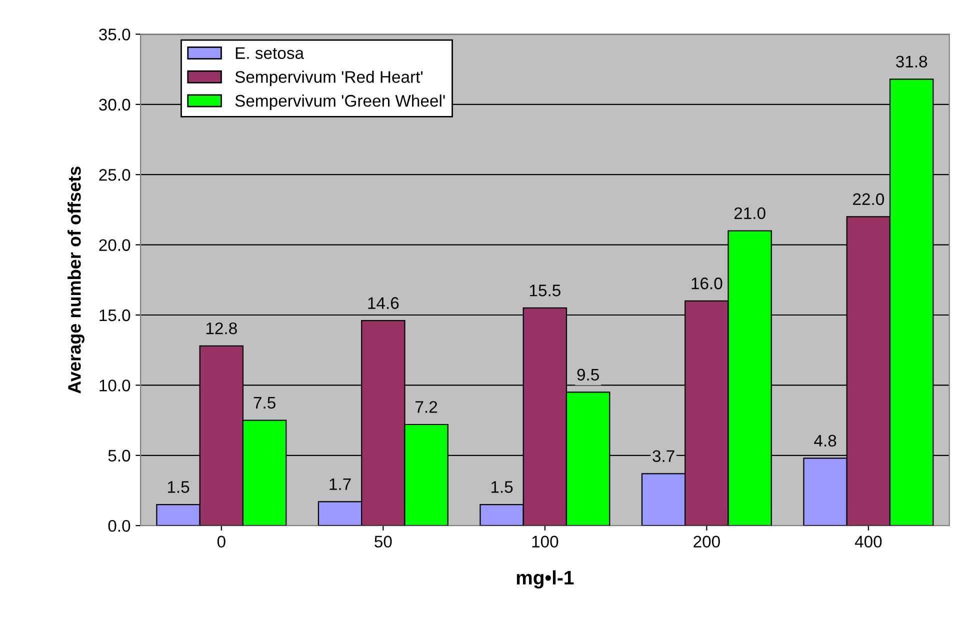  I want to click on y-tick-label: 0.0, so click(119, 526).